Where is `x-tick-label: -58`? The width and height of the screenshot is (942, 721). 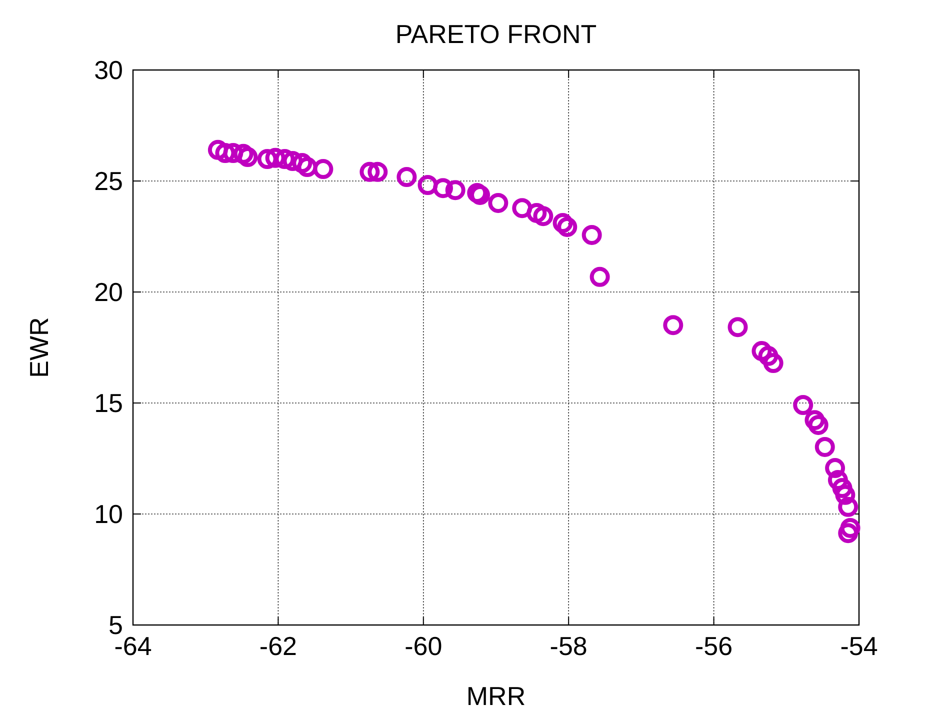
x-tick-label: -58 is located at coordinates (569, 646).